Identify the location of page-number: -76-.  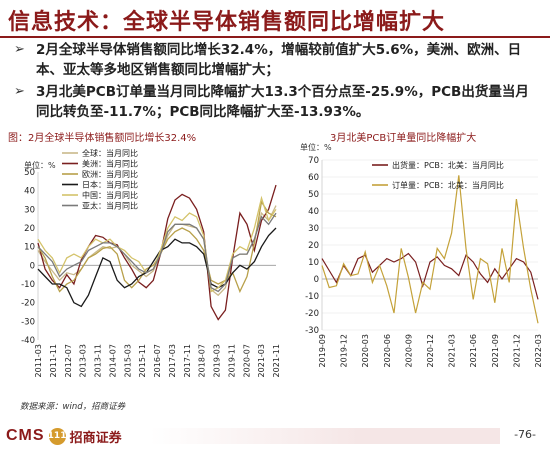
(525, 434).